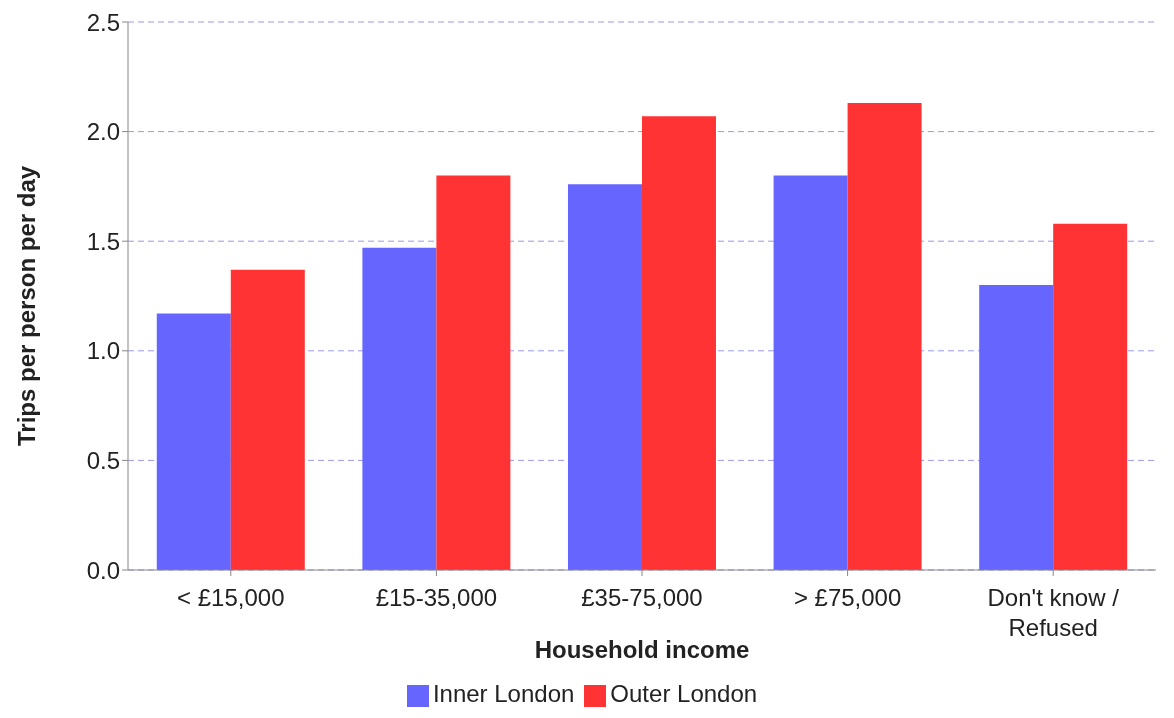 The image size is (1174, 718). What do you see at coordinates (642, 649) in the screenshot?
I see `x-axis-title: Household income` at bounding box center [642, 649].